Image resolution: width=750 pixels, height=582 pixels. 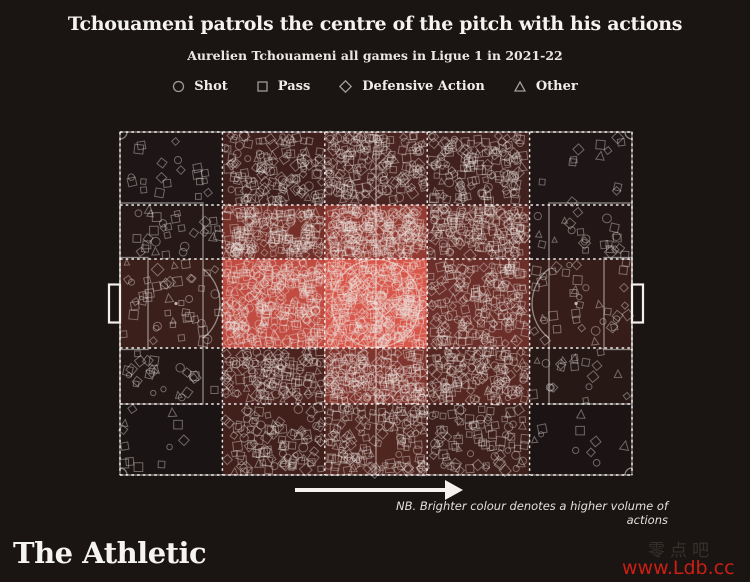 What do you see at coordinates (454, 490) in the screenshot?
I see `direction-arrow-head` at bounding box center [454, 490].